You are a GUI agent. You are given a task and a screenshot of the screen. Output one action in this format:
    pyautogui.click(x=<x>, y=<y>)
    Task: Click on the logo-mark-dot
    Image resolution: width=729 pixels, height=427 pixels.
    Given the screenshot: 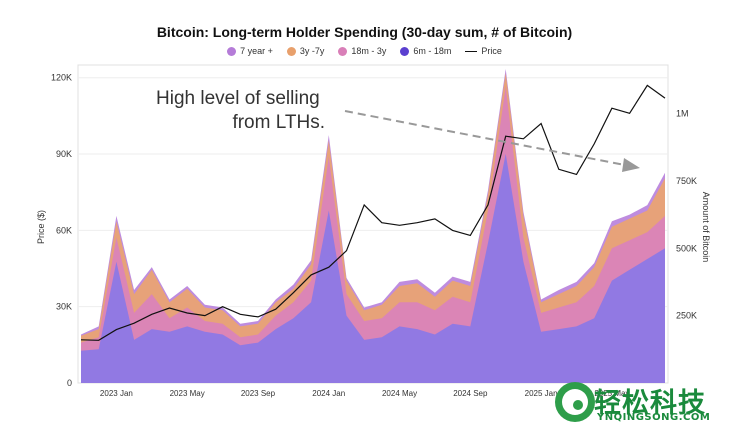 What is the action you would take?
    pyautogui.click(x=578, y=405)
    